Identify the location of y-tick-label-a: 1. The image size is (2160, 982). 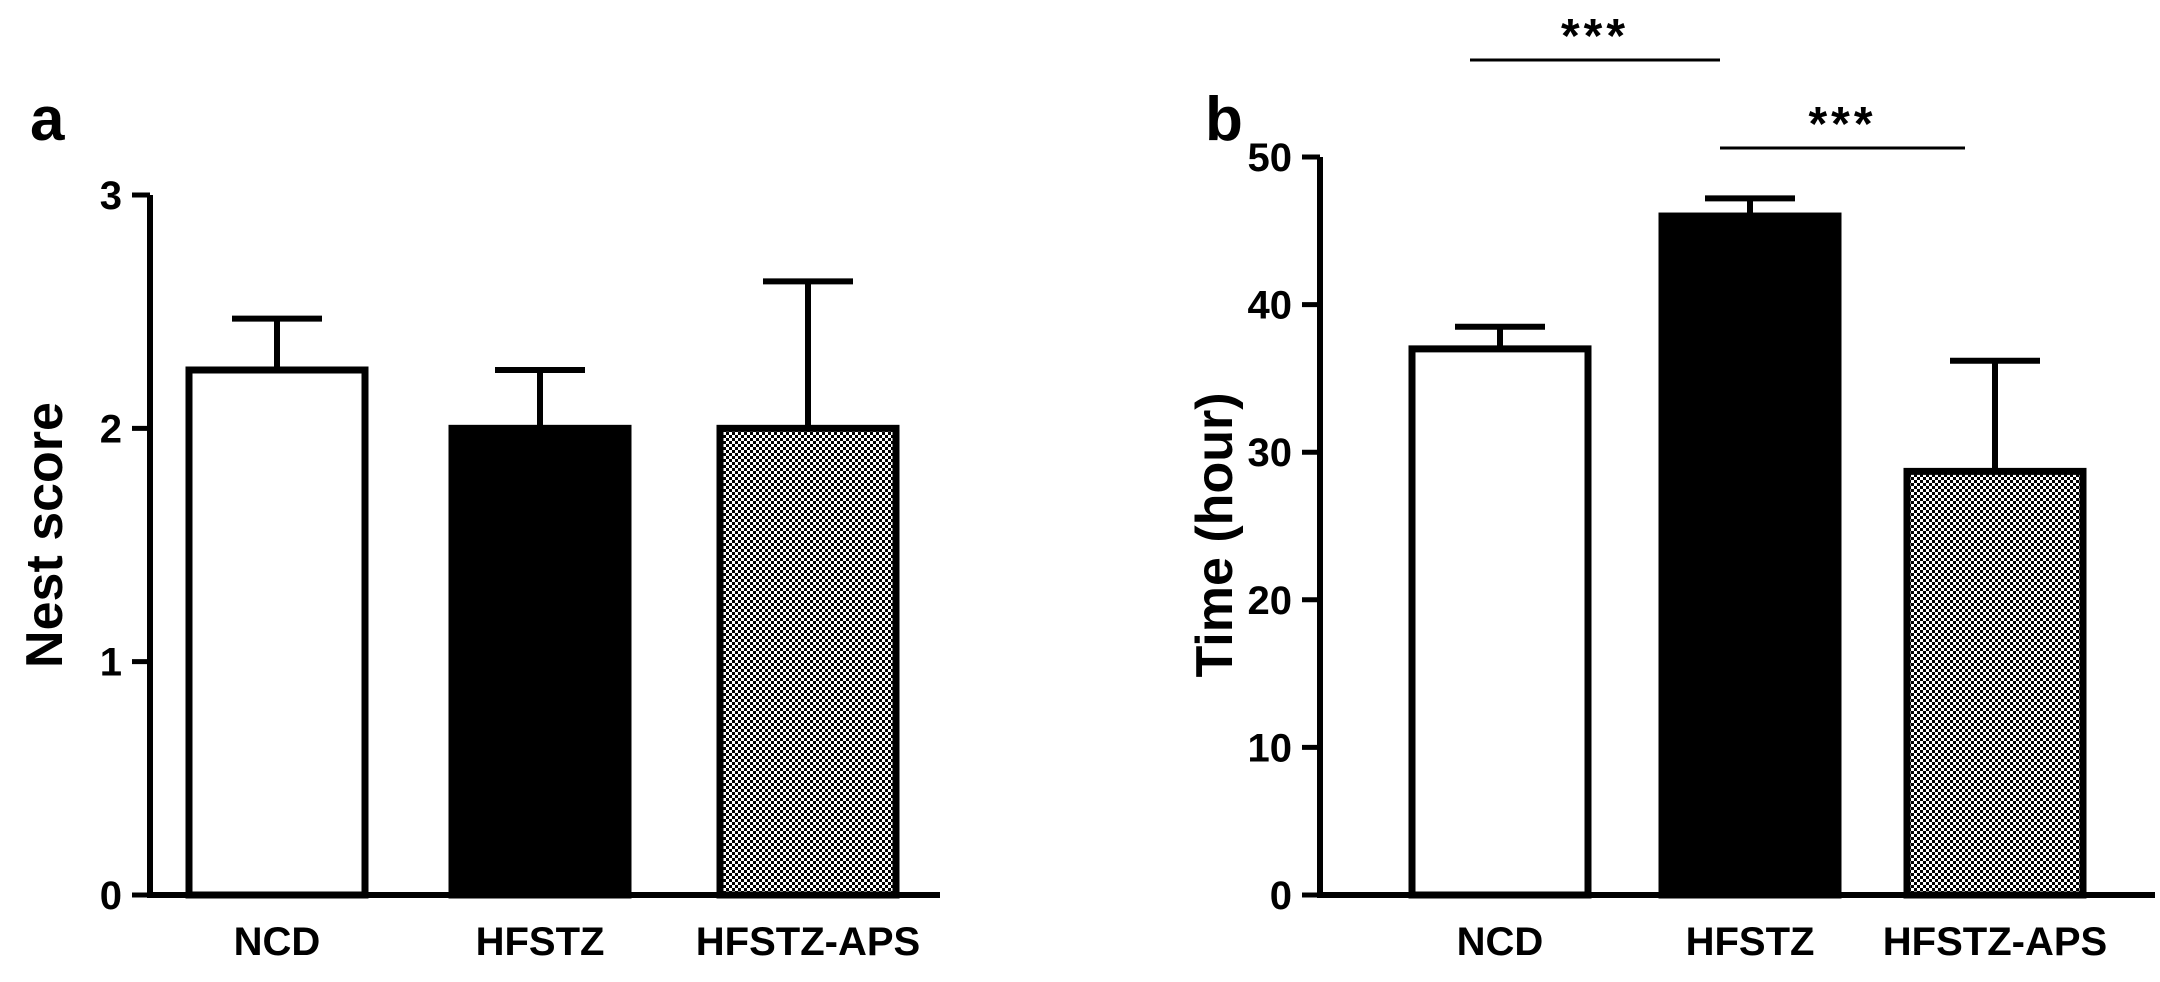
(111, 663).